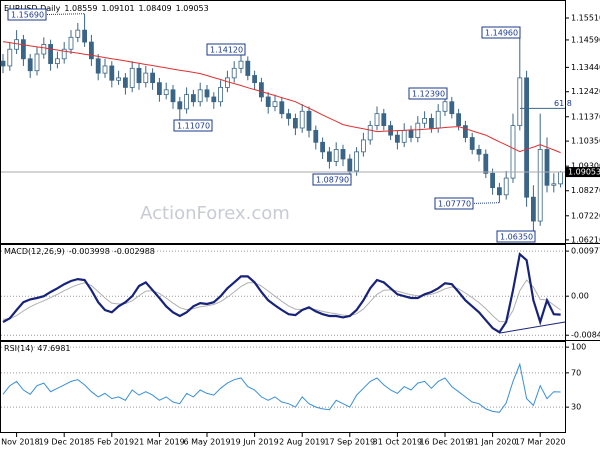 This screenshot has width=600, height=450. What do you see at coordinates (585, 116) in the screenshot?
I see `y-tick-label: 1.11370` at bounding box center [585, 116].